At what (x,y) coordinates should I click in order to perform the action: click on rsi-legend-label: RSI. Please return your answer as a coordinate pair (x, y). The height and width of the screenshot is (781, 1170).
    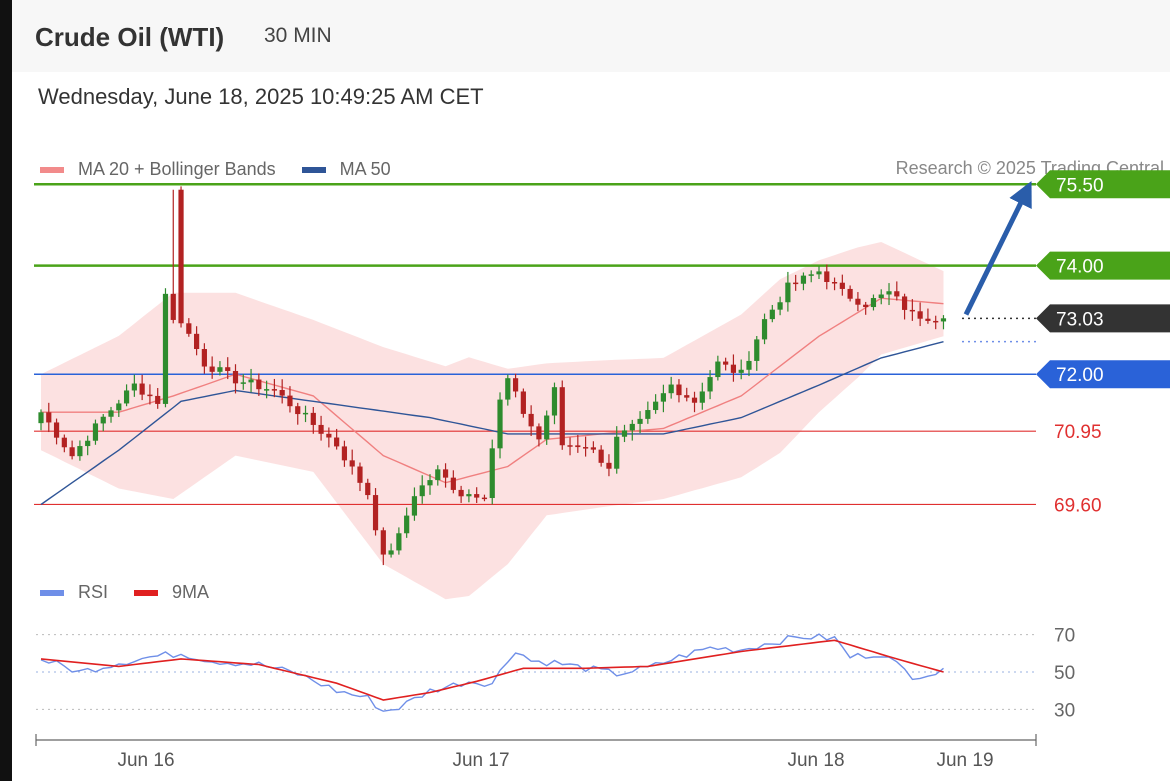
    Looking at the image, I should click on (93, 592).